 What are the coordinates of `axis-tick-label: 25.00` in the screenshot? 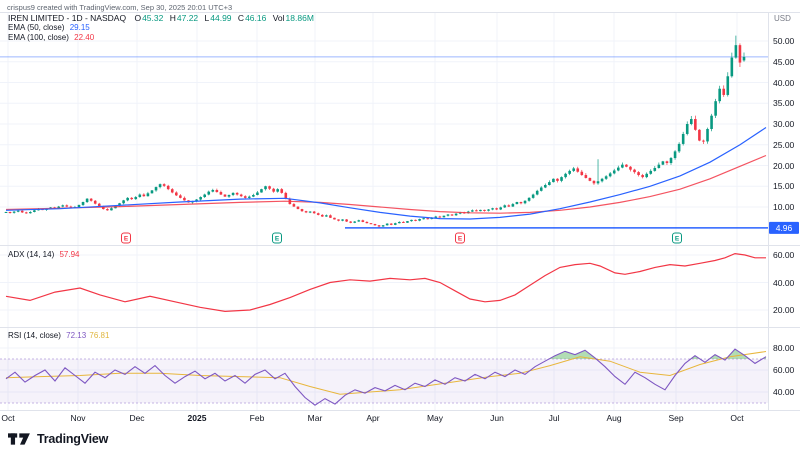 It's located at (784, 144).